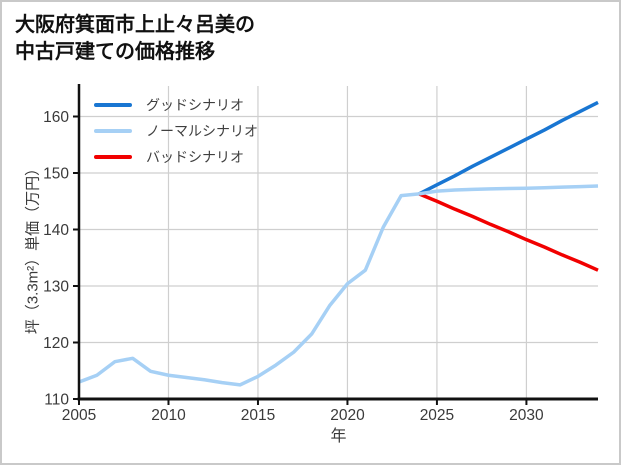 The width and height of the screenshot is (621, 465). I want to click on legend-label-bad: バッドシナリオ, so click(195, 157).